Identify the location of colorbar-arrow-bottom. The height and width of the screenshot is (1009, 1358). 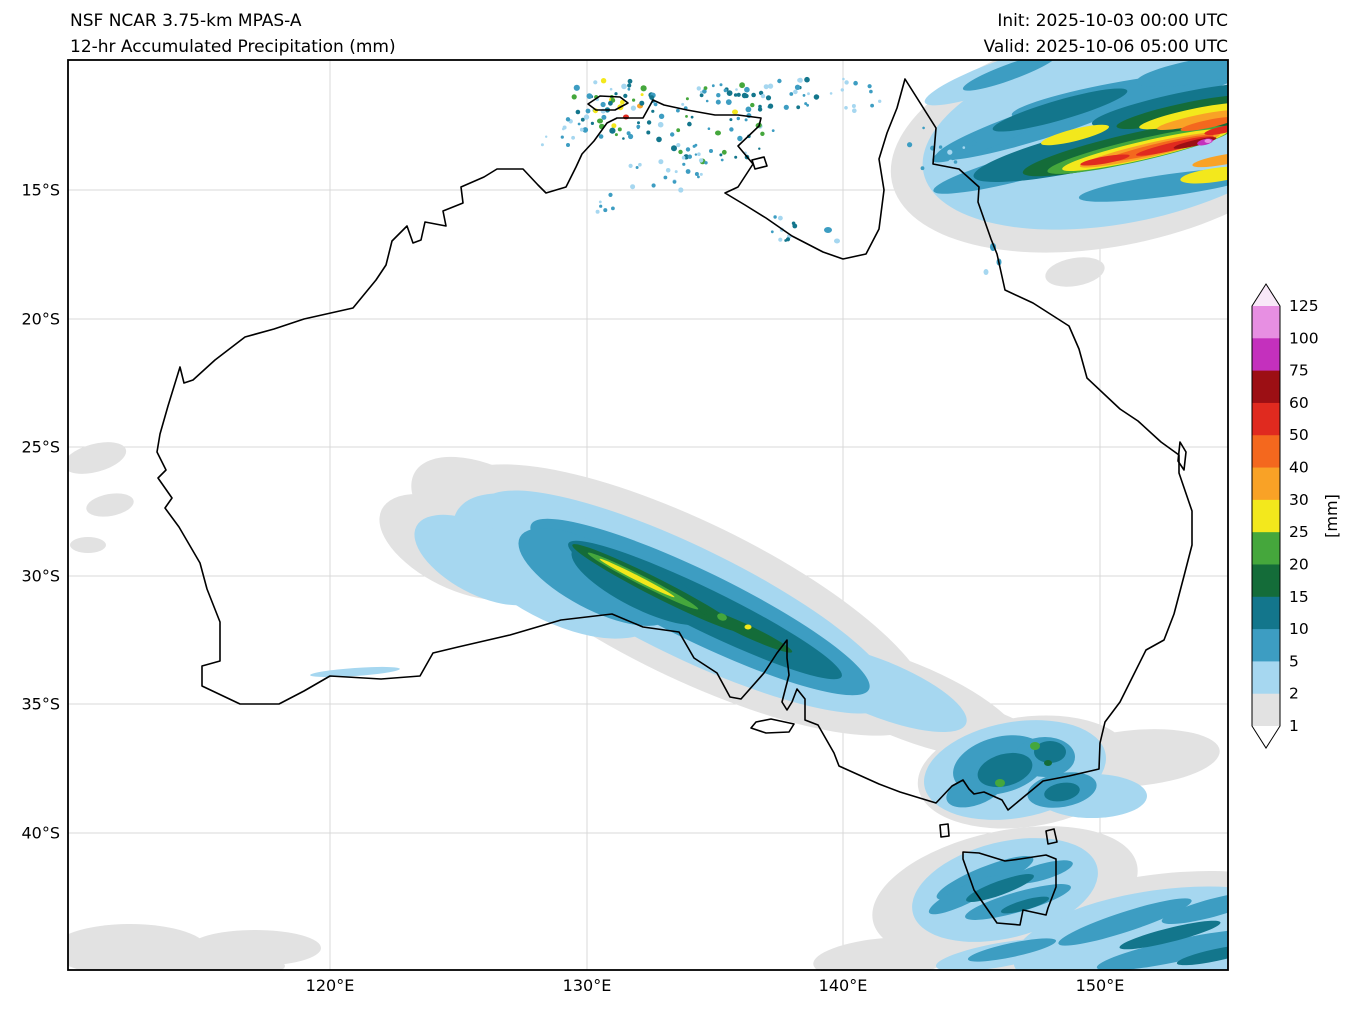
(1266, 737).